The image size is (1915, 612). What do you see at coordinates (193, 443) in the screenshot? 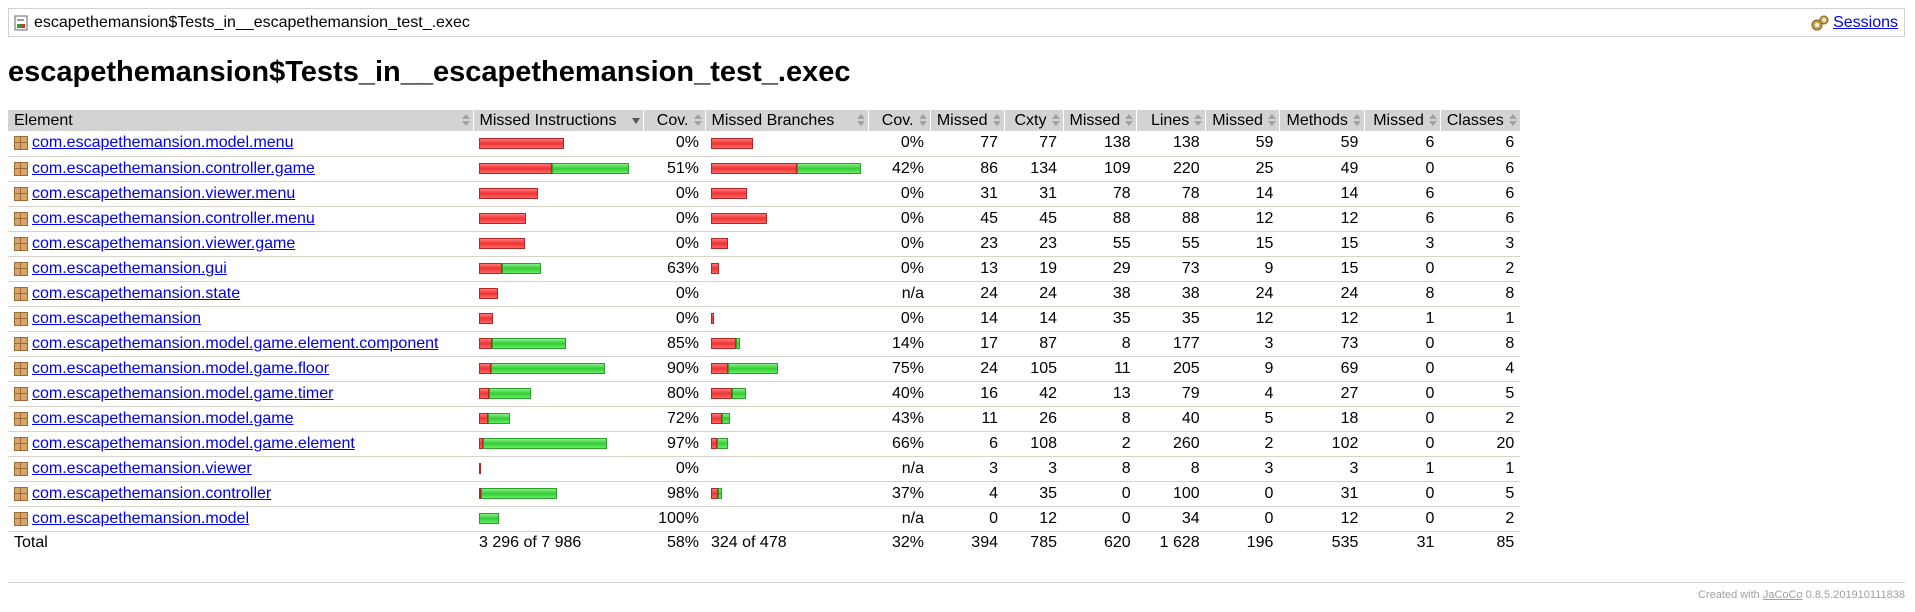
I see `package-link: com.escapethemansion.model.game.element` at bounding box center [193, 443].